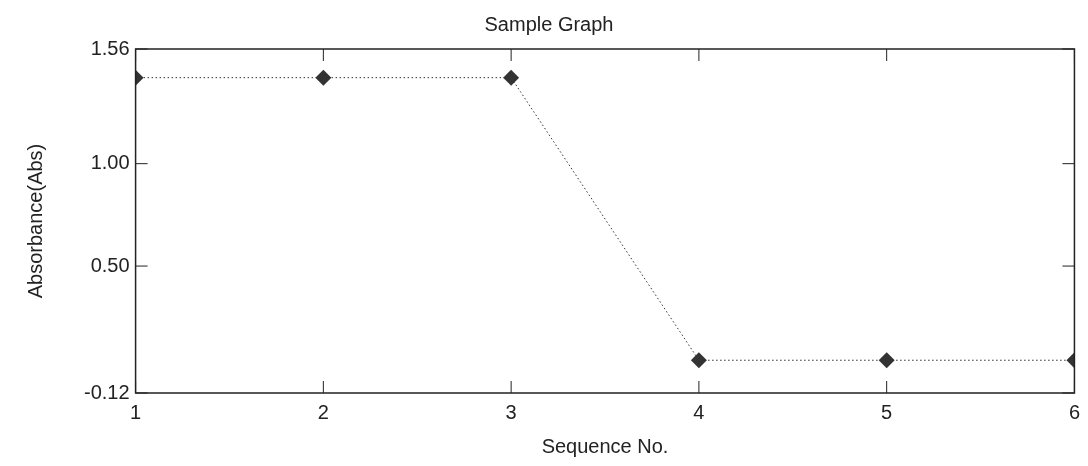 Image resolution: width=1088 pixels, height=466 pixels. I want to click on x-tick-label: 6, so click(1074, 411).